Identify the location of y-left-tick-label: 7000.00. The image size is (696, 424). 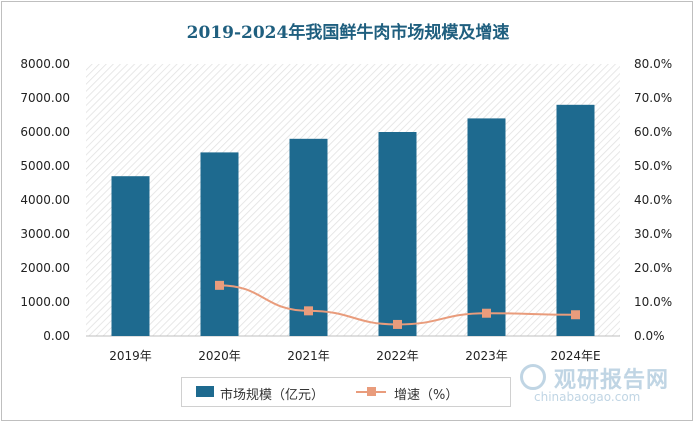
(45, 98).